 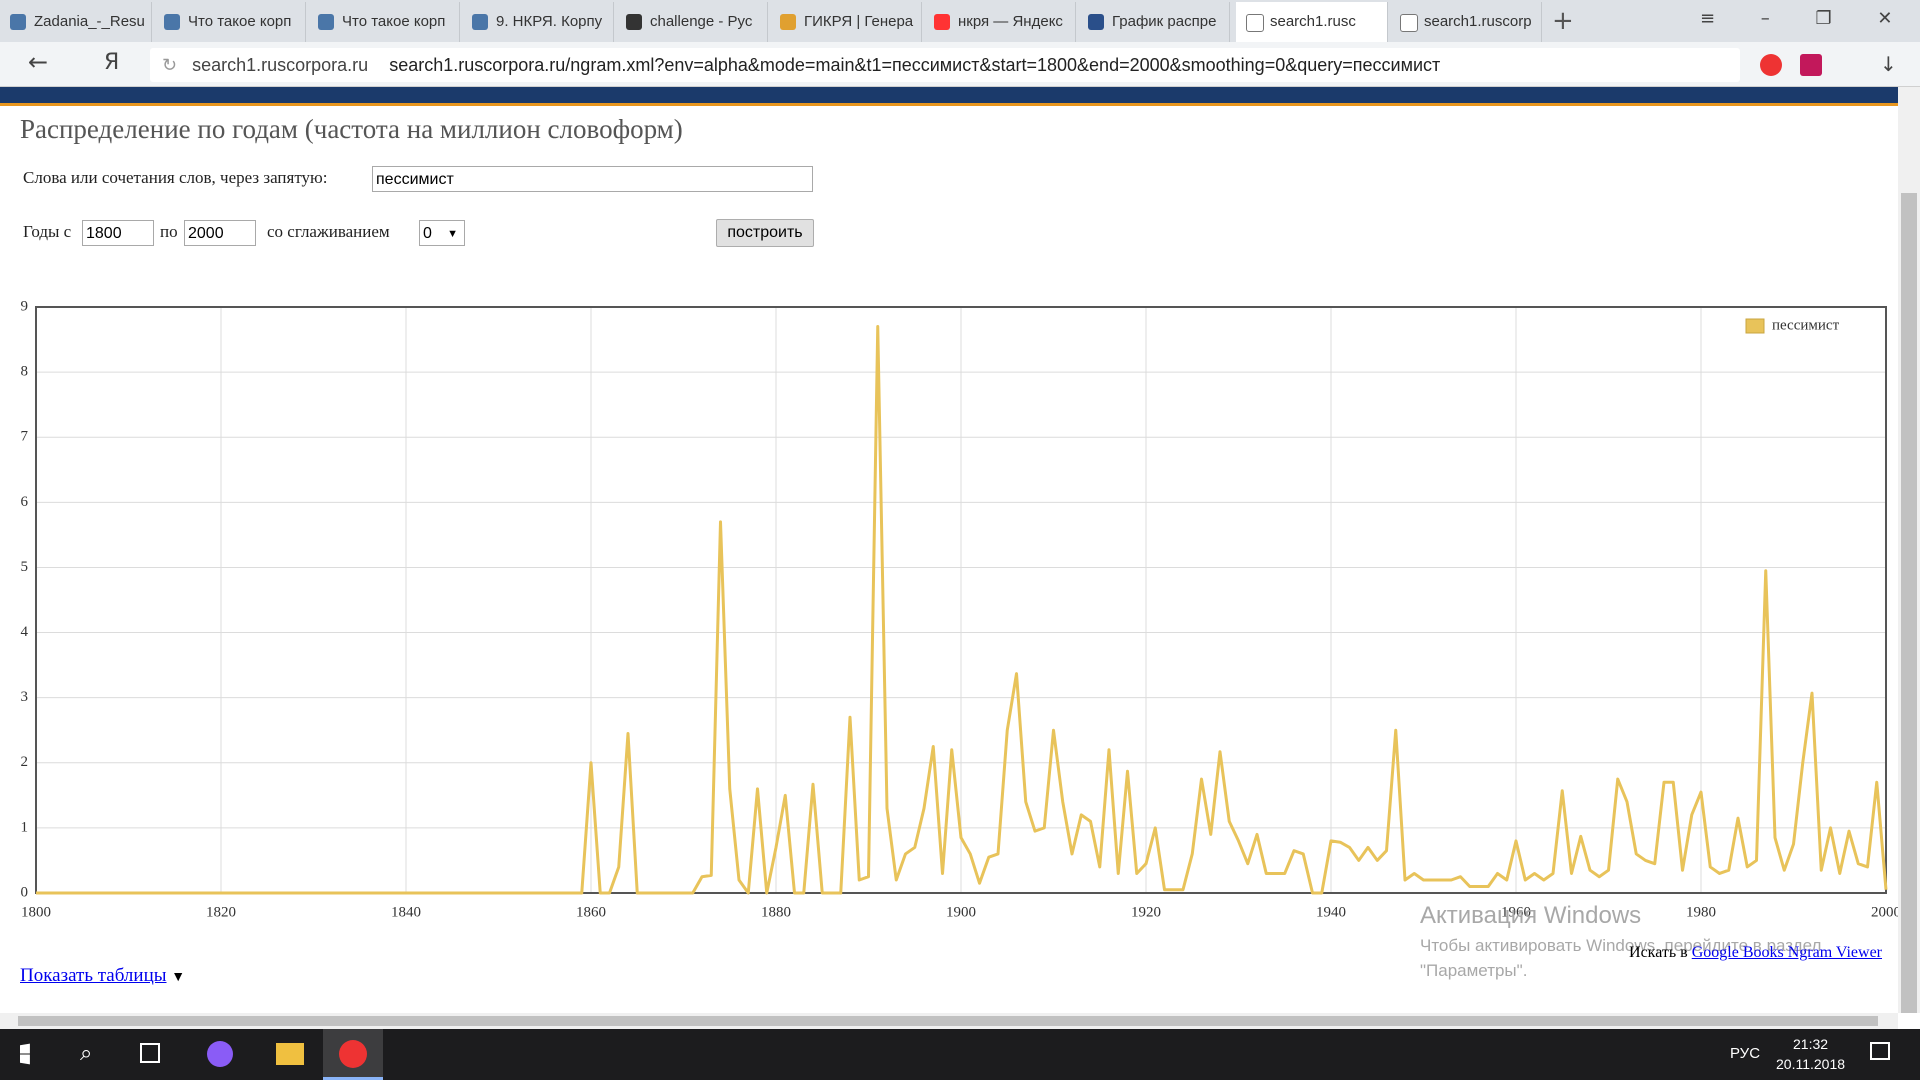 I want to click on y-tick-label: 3, so click(x=25, y=697).